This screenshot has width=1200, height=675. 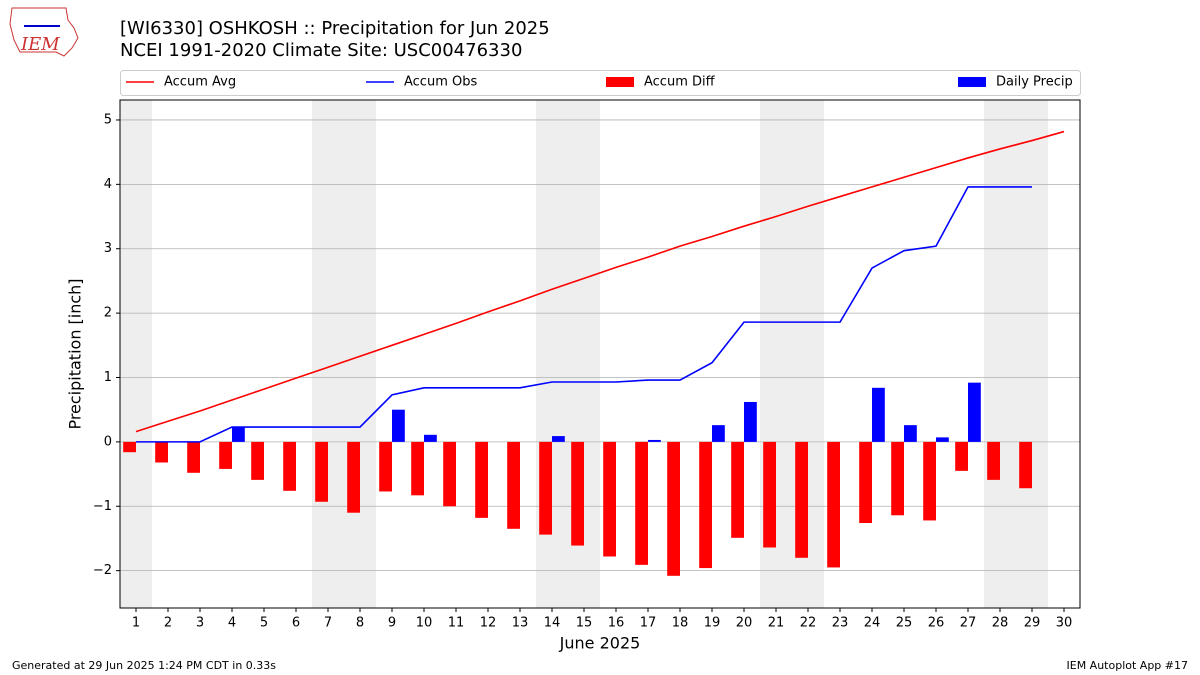 I want to click on x-tick-label: 14, so click(x=552, y=623).